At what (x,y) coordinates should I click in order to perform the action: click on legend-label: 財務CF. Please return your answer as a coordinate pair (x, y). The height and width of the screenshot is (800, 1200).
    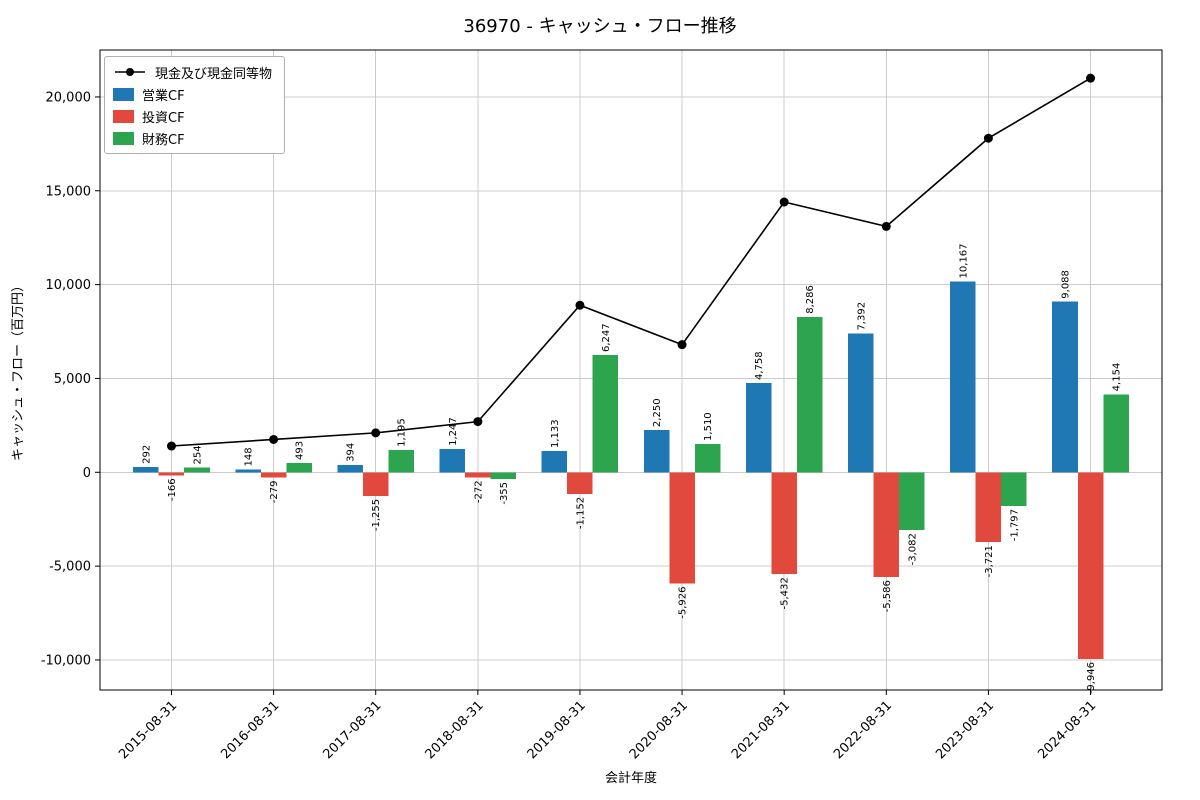
    Looking at the image, I should click on (163, 140).